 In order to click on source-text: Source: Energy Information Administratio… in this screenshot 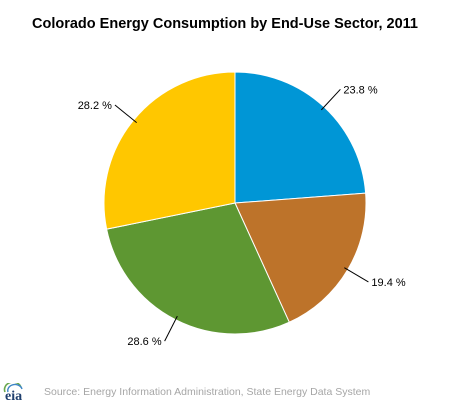, I will do `click(207, 392)`.